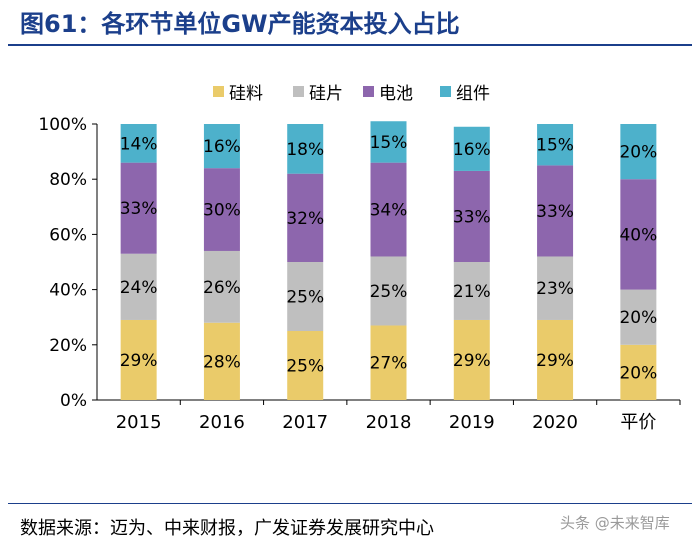 The image size is (700, 547). Describe the element at coordinates (227, 528) in the screenshot. I see `data-source: 数据来源：迈为、中来财报，广发证券发展研究中心` at that location.